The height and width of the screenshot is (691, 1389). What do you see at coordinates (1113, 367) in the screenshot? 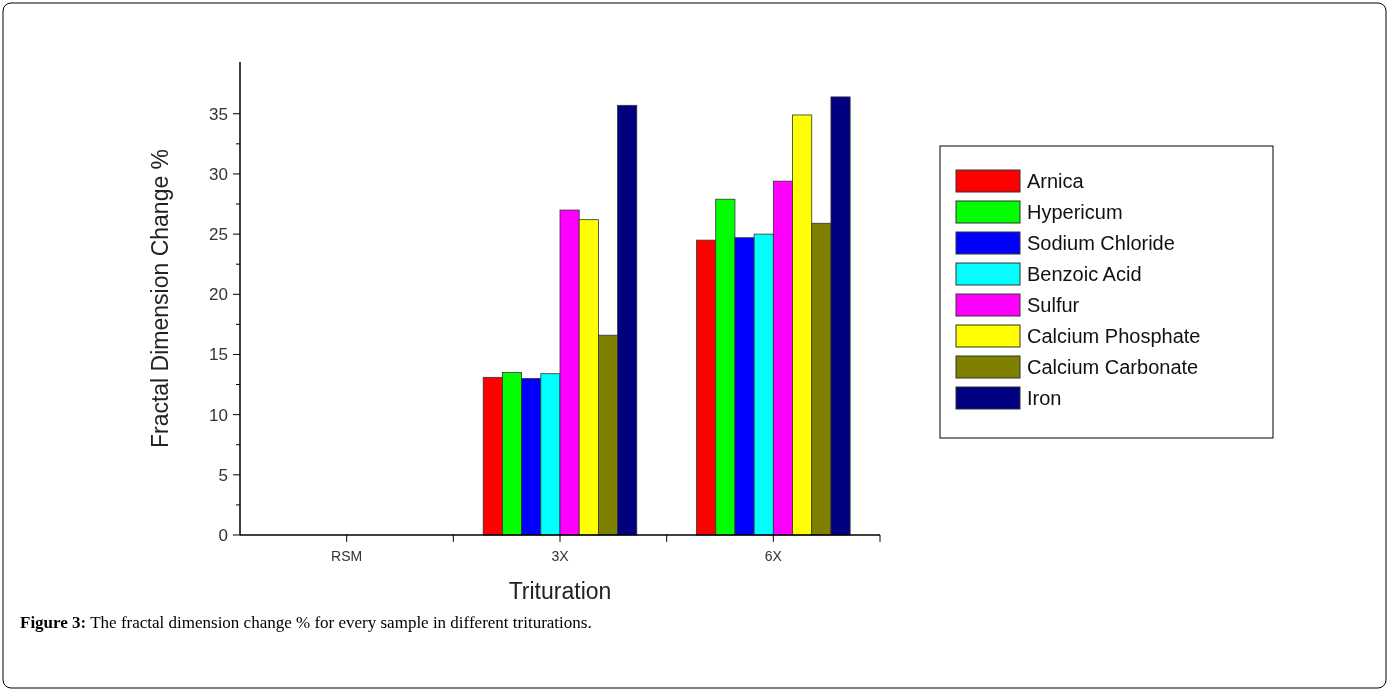
I see `legend-label: Calcium Carbonate` at bounding box center [1113, 367].